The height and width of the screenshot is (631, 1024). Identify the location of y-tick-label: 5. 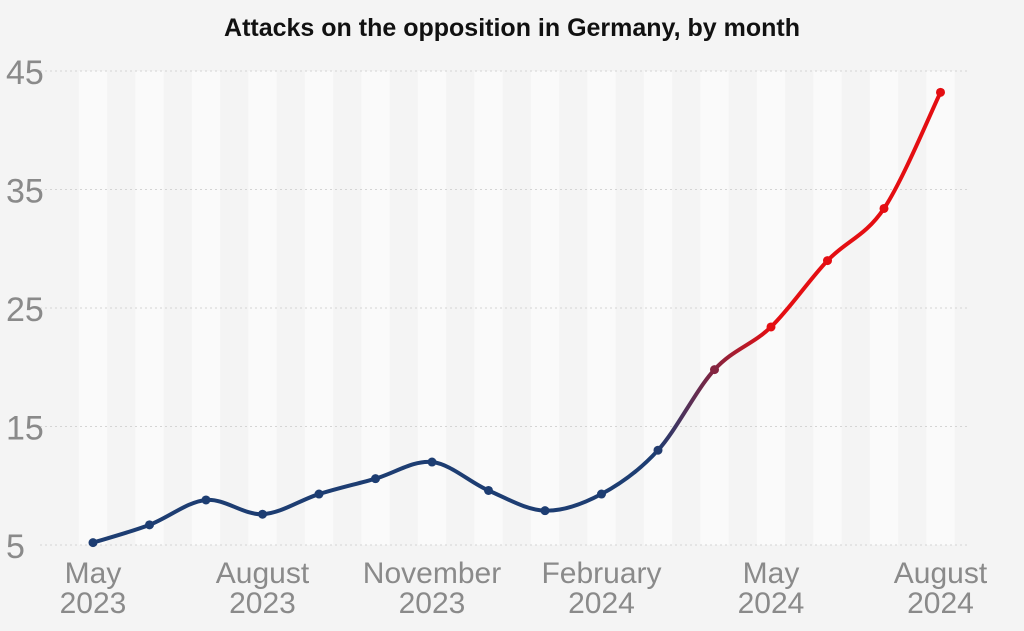
(15, 547).